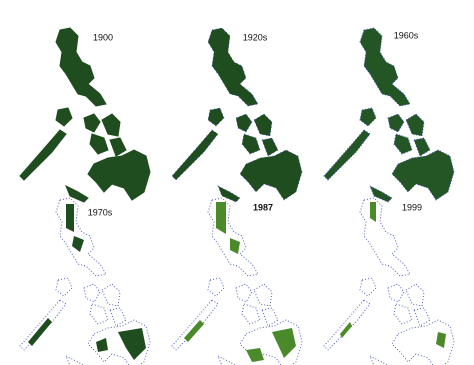 The image size is (474, 365). Describe the element at coordinates (406, 35) in the screenshot. I see `map-label: 1960s` at that location.